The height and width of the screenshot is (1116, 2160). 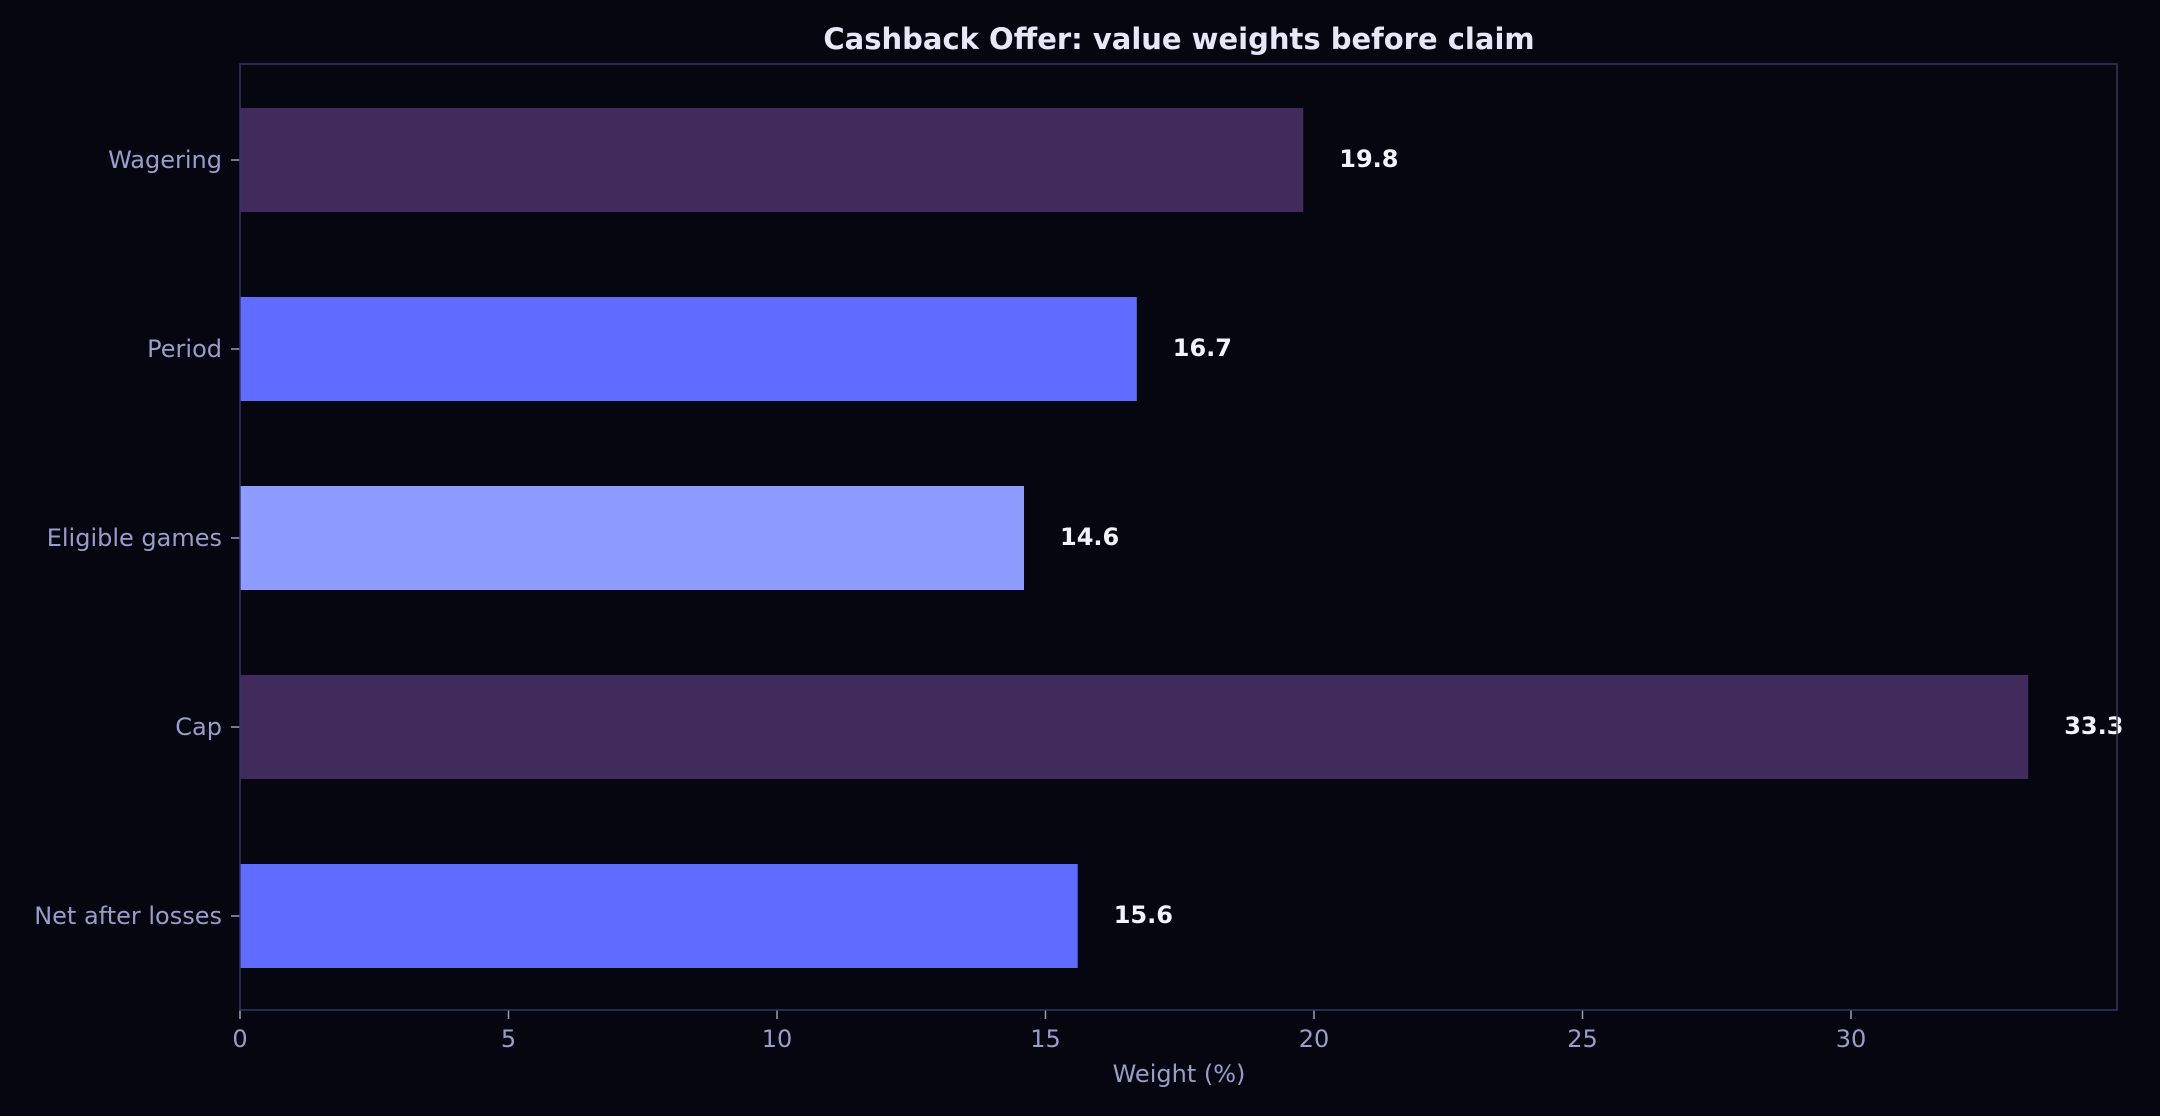 What do you see at coordinates (1179, 1074) in the screenshot?
I see `x-axis-label: Weight (%)` at bounding box center [1179, 1074].